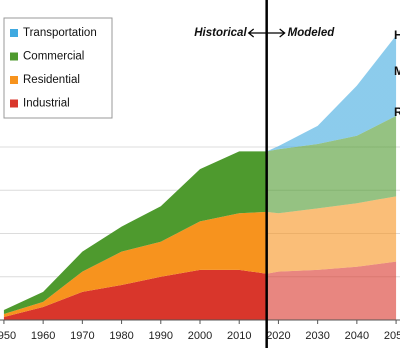 Image resolution: width=400 pixels, height=348 pixels. Describe the element at coordinates (46, 104) in the screenshot. I see `legend-label: Industrial` at that location.